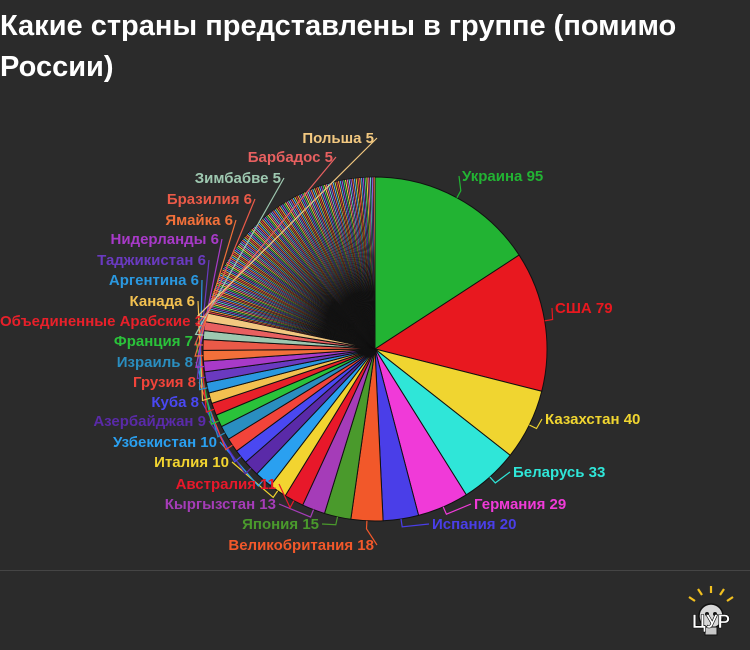 This screenshot has width=750, height=650. What do you see at coordinates (164, 382) in the screenshot?
I see `slice-label: Грузия 8` at bounding box center [164, 382].